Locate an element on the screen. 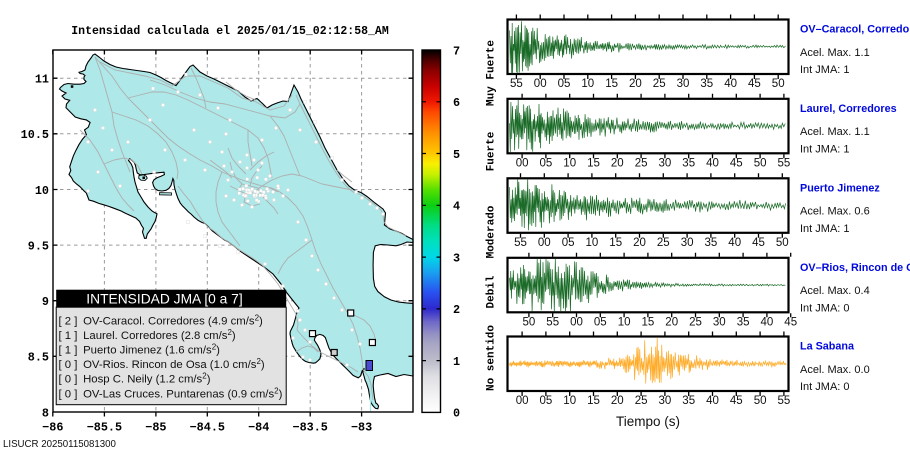  svg-text: Debil is located at coordinates (492, 291).